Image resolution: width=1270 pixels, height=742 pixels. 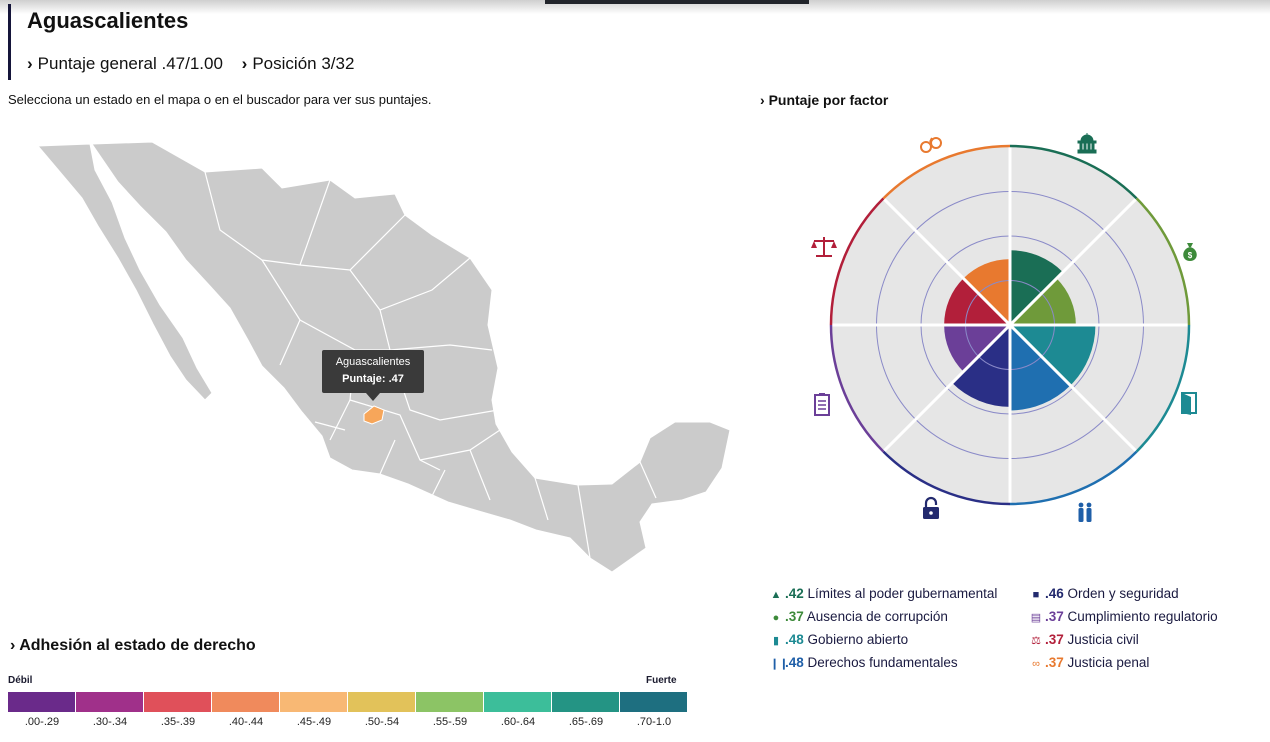 What do you see at coordinates (677, 2) in the screenshot?
I see `top-search-bar` at bounding box center [677, 2].